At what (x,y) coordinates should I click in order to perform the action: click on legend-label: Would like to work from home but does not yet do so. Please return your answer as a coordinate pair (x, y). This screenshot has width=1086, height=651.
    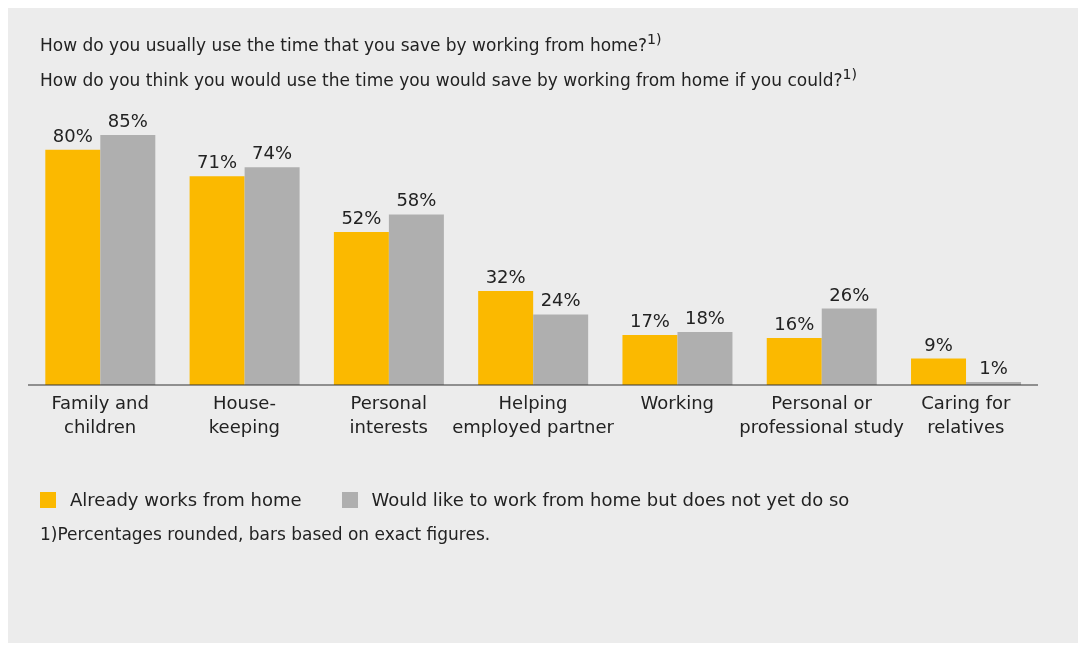
    Looking at the image, I should click on (610, 500).